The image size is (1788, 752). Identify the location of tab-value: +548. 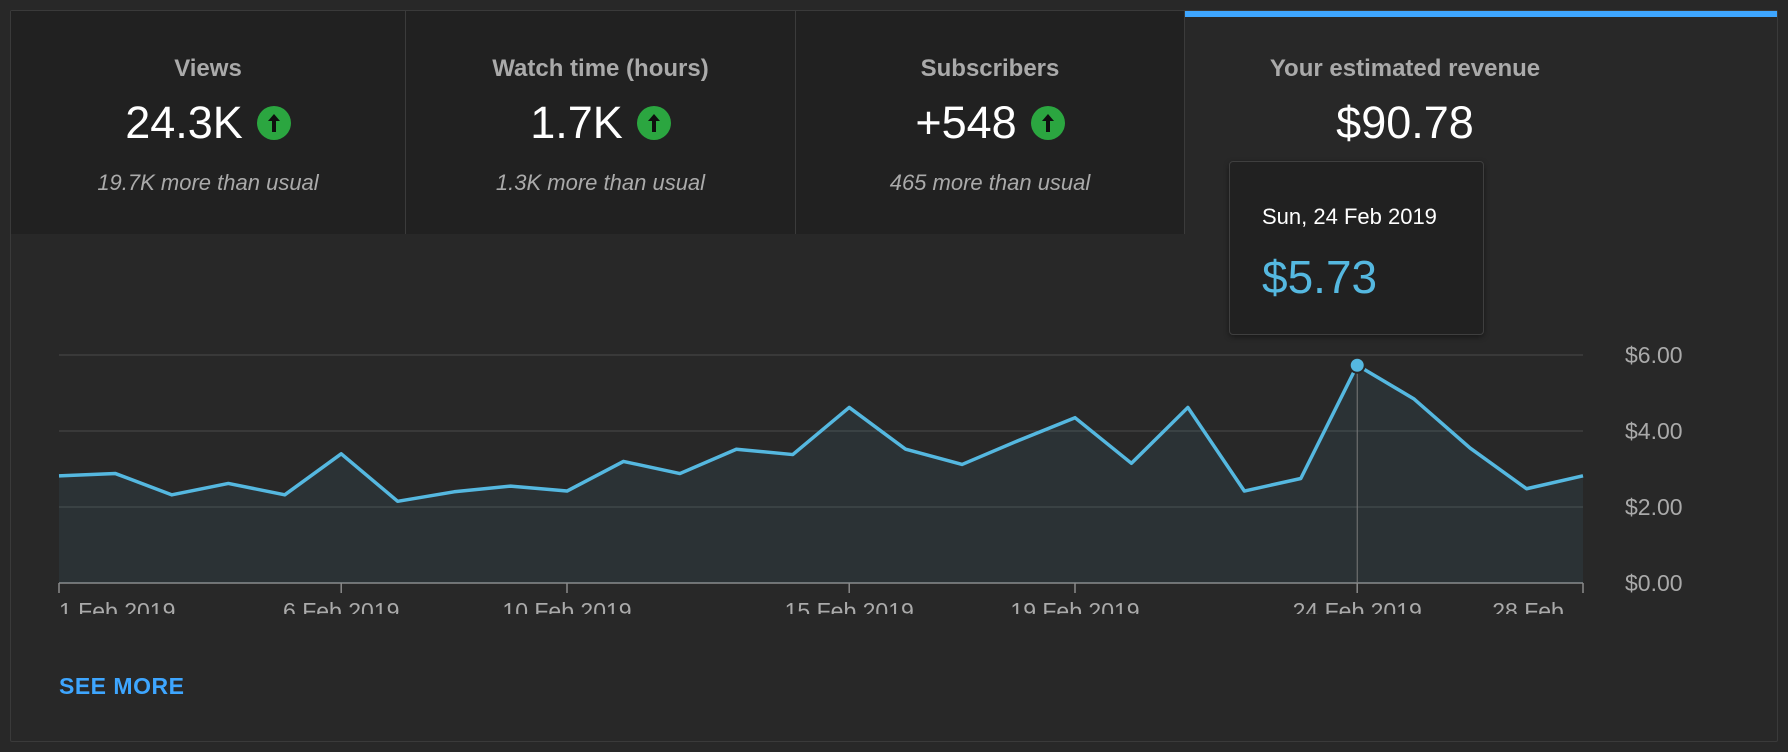
(966, 122).